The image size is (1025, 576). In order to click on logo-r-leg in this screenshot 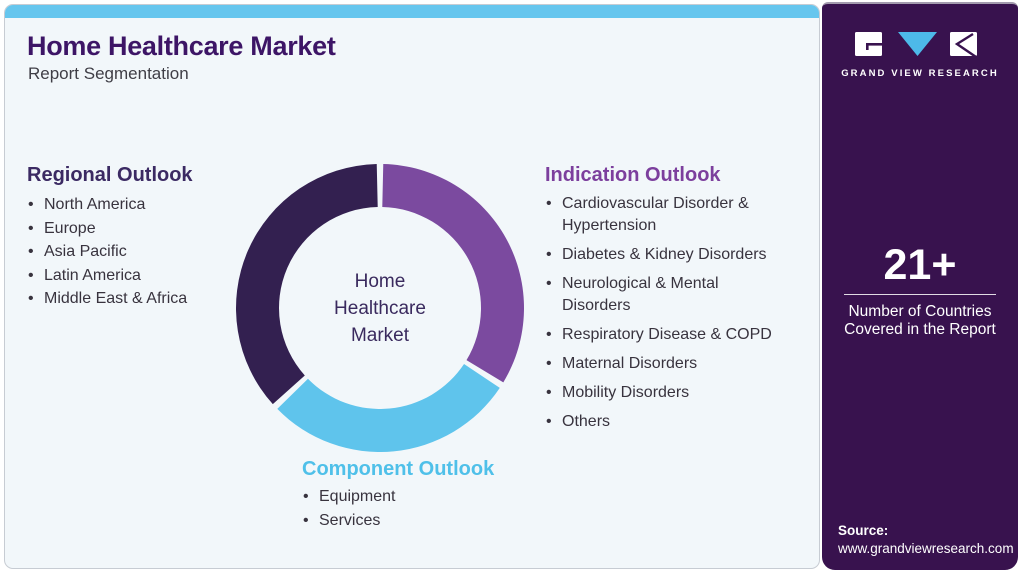, I will do `click(967, 46)`.